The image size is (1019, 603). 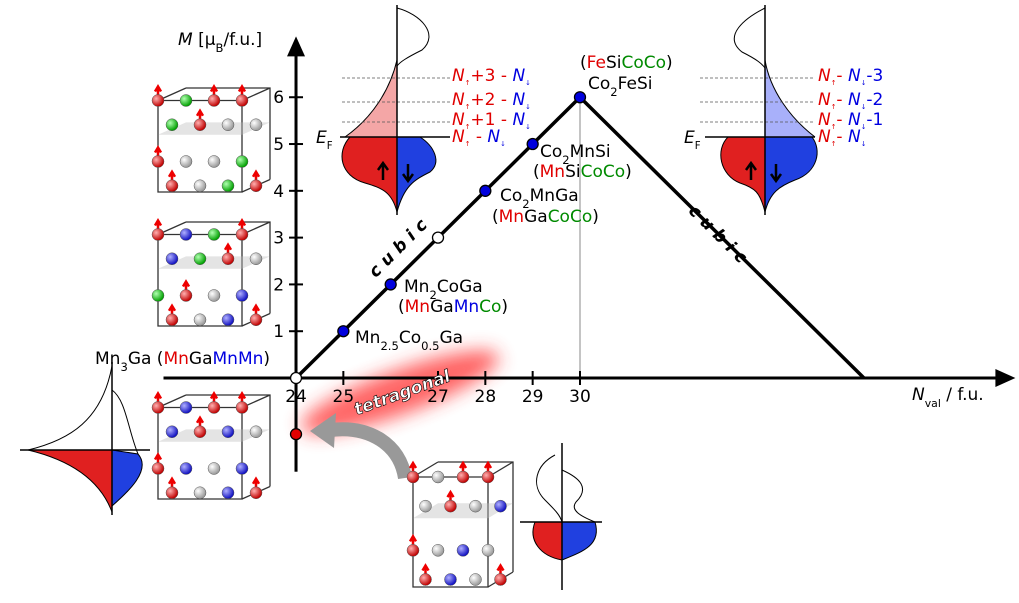 I want to click on y-tick-label: 3, so click(x=278, y=239).